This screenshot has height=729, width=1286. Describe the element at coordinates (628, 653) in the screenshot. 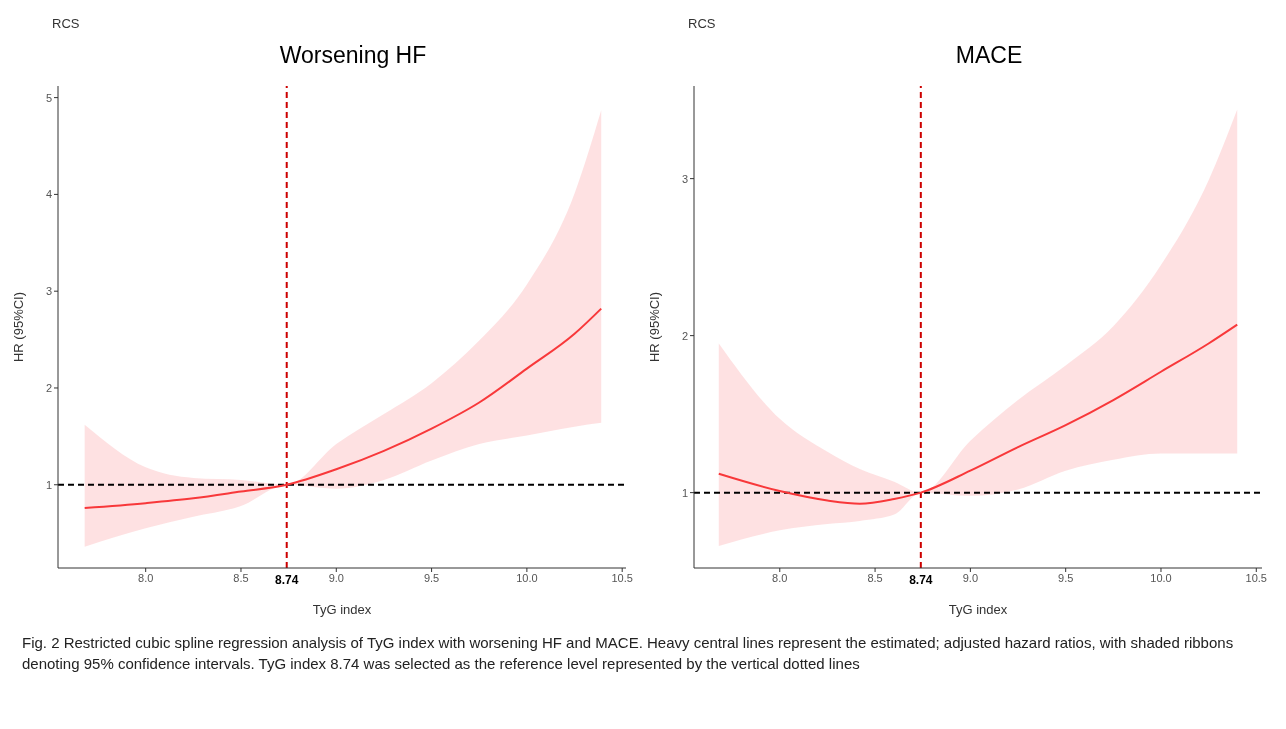

I see `caption: Fig. 2 Restricted cubic spline regression analysis of TyG index with worsening HF and MACE. Heavy central lines represent the estimated; adjusted hazard ratios, with shaded ribbons denoting 95% confidence intervals. TyG index 8.74 was selected as the reference level represented by the vertical dotted lines` at that location.